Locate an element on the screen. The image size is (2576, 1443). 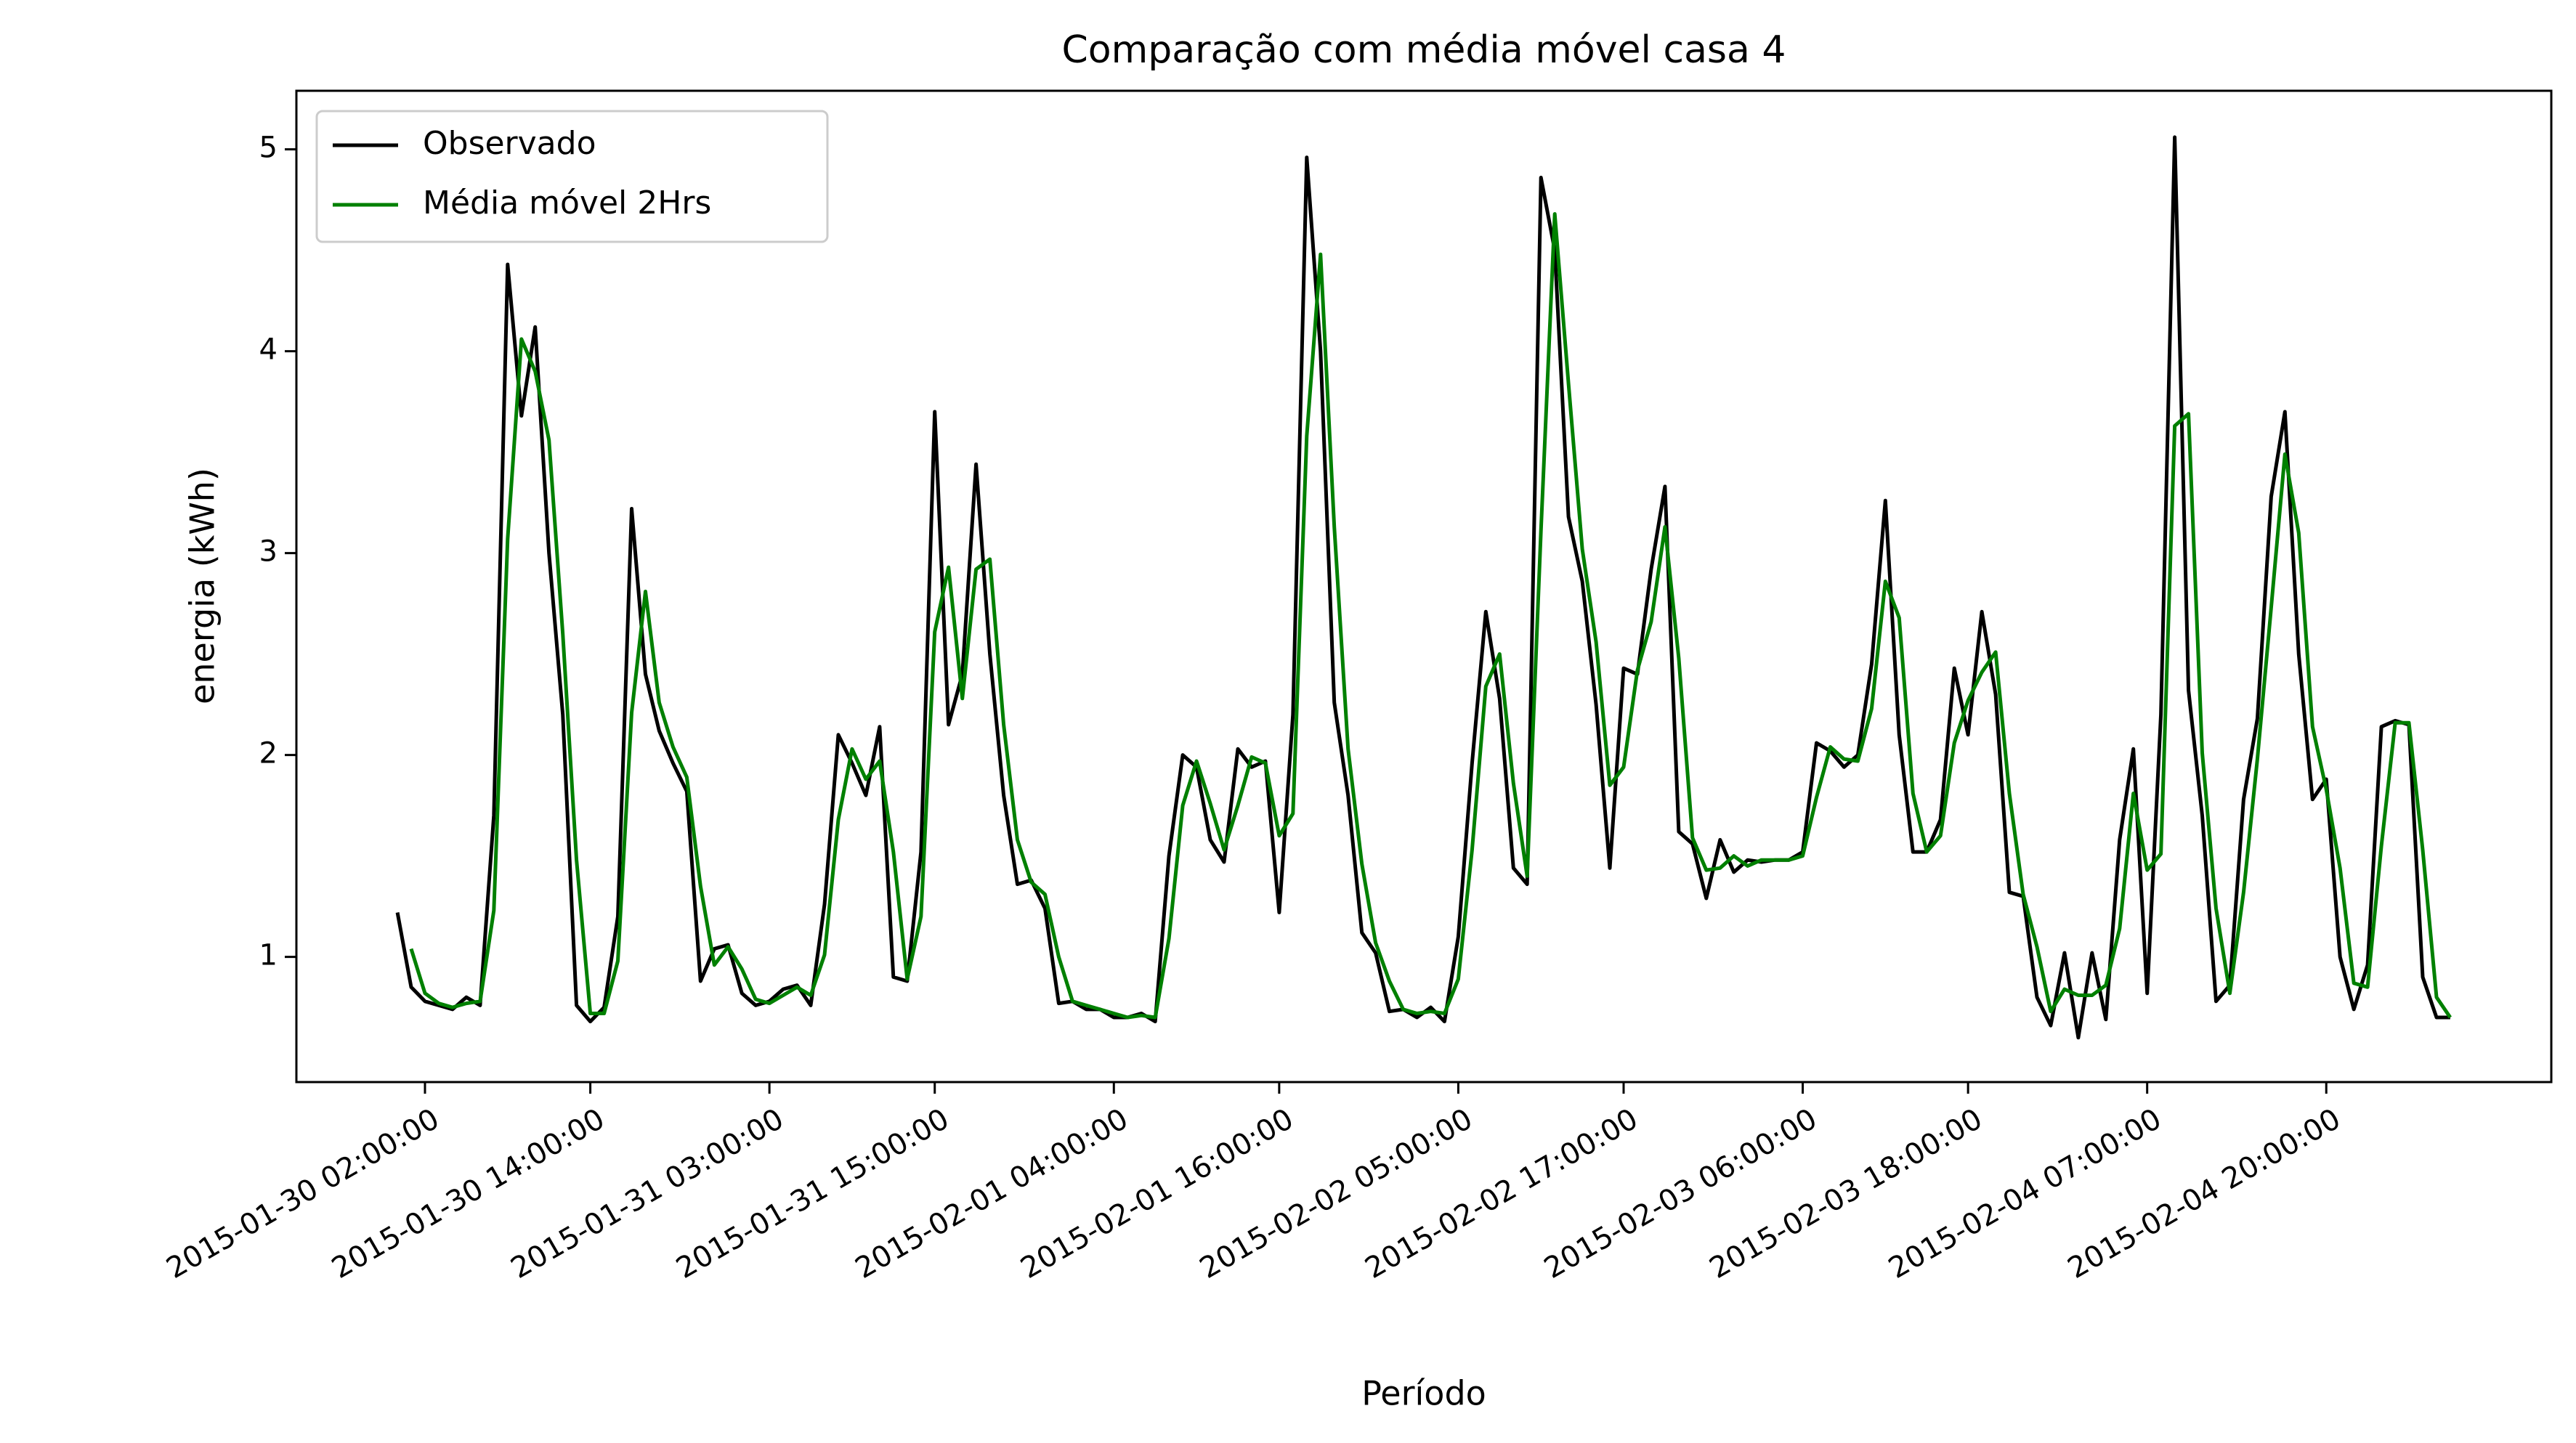
y-tick-label: 3 is located at coordinates (268, 552).